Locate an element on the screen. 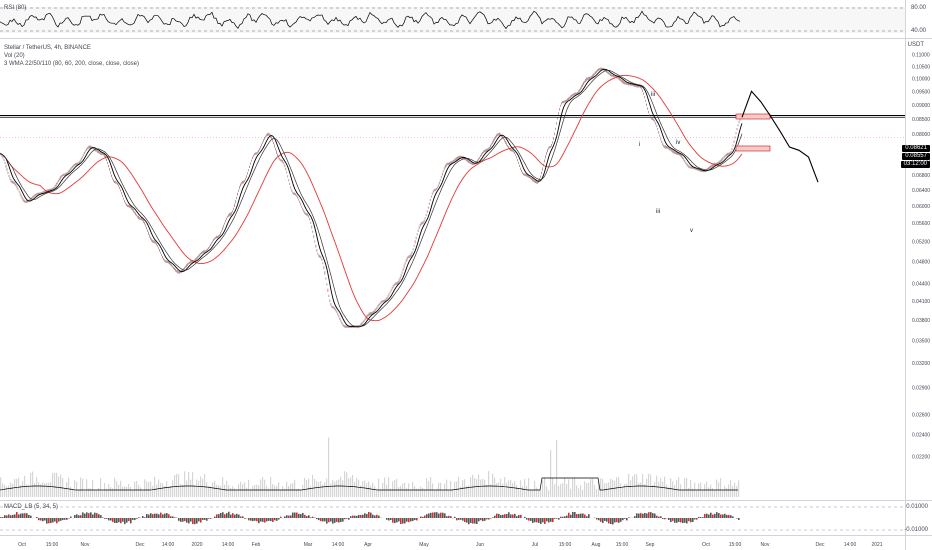 The height and width of the screenshot is (550, 932). currency-label: USDT is located at coordinates (915, 45).